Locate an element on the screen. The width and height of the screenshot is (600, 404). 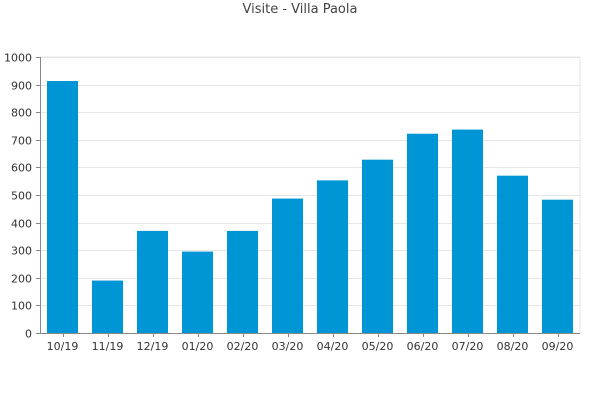
y-tick-label: 0 is located at coordinates (28, 334).